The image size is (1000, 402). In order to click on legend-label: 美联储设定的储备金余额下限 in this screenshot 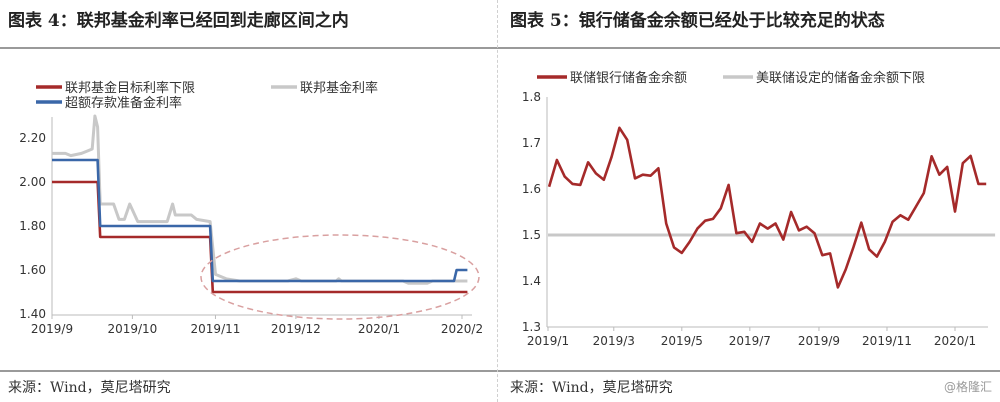, I will do `click(840, 78)`.